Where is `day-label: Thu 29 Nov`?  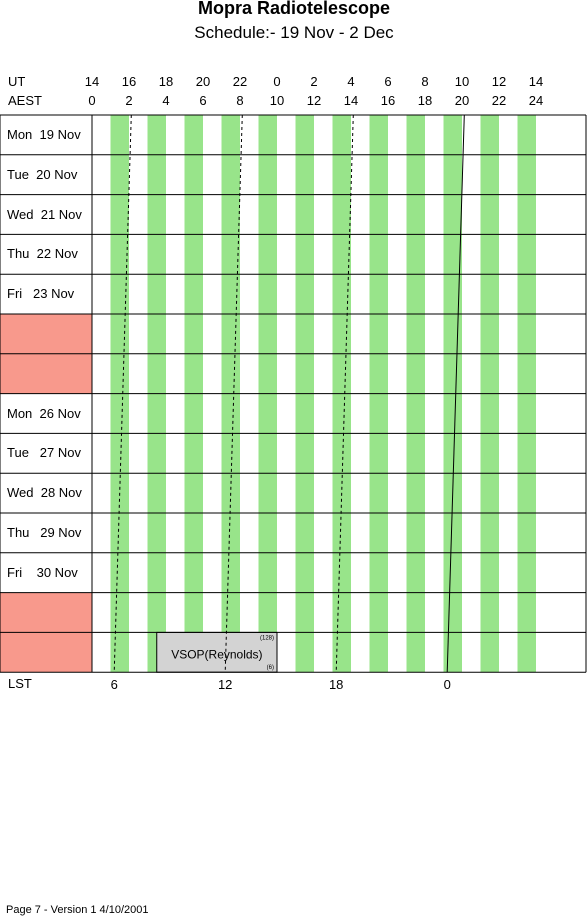
day-label: Thu 29 Nov is located at coordinates (44, 532).